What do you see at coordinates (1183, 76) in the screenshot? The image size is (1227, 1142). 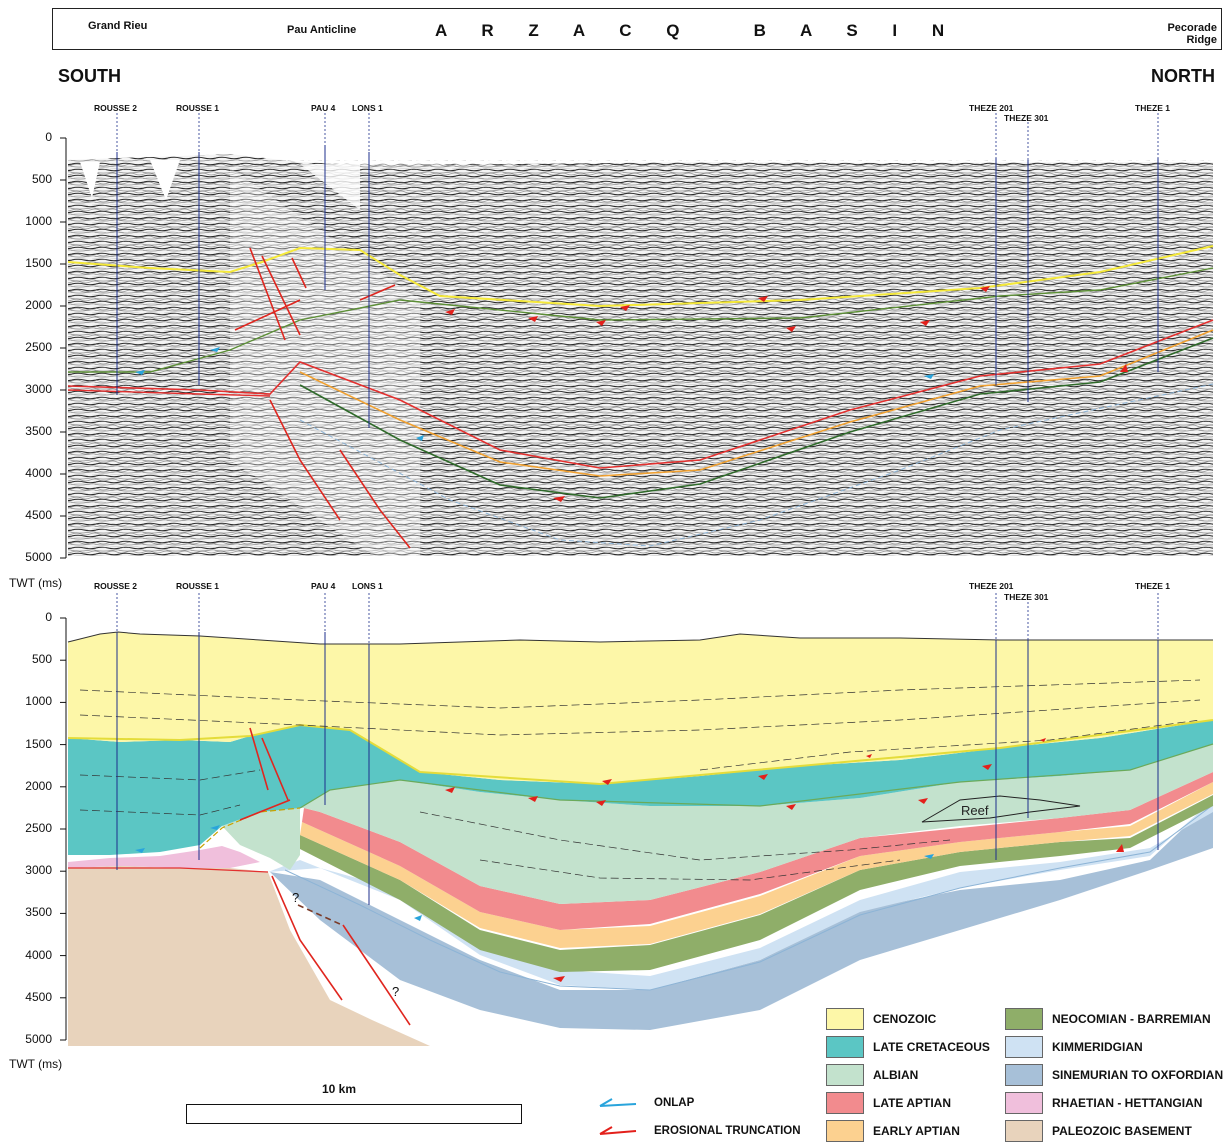 I see `direction-north: NORTH` at bounding box center [1183, 76].